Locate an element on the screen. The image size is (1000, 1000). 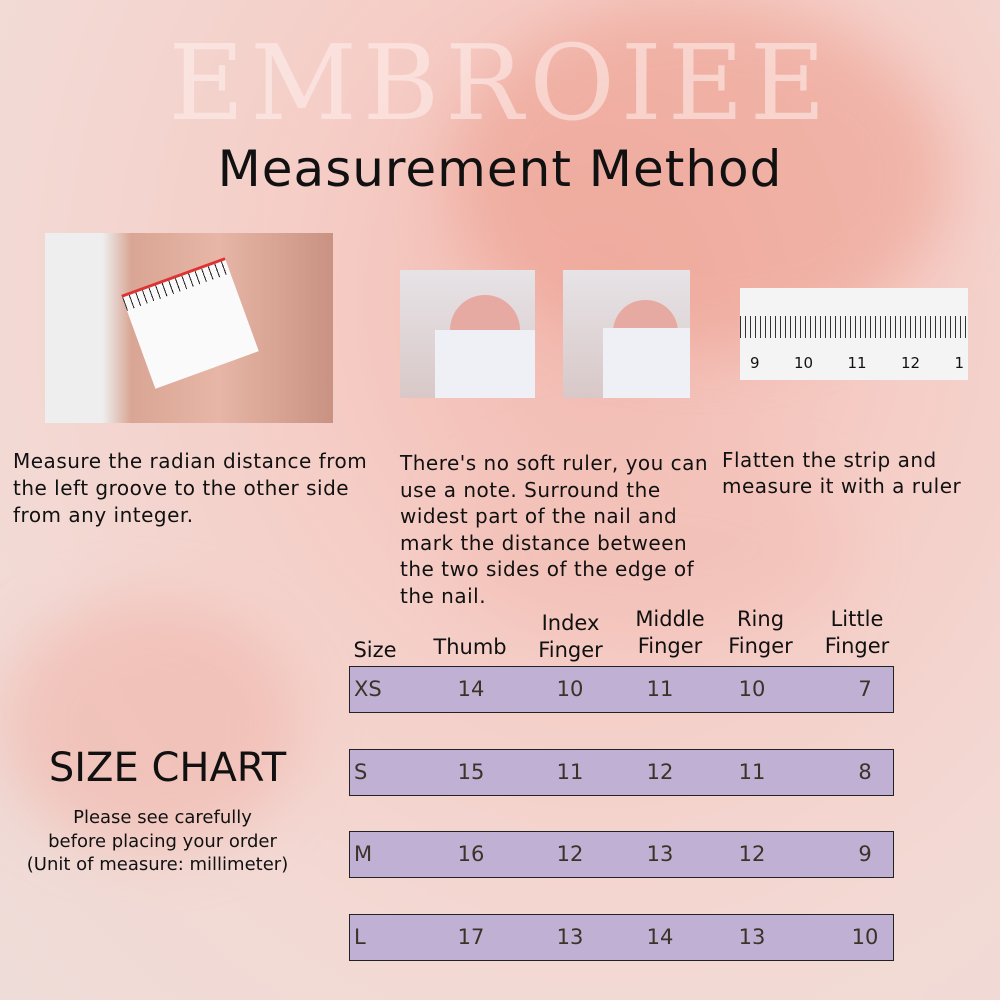
table-cell: 17 is located at coordinates (471, 937).